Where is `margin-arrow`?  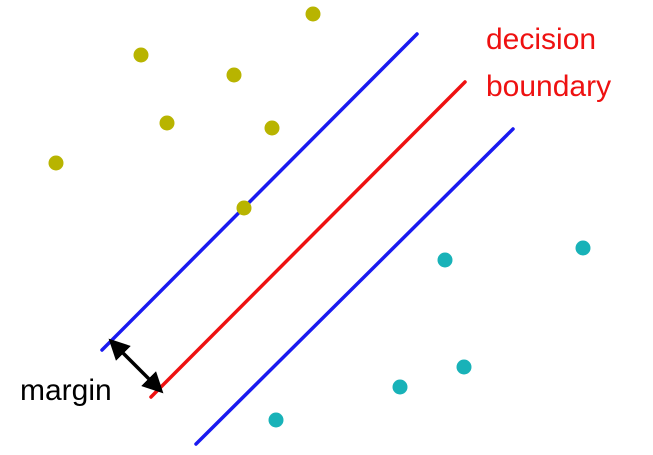 margin-arrow is located at coordinates (136, 366).